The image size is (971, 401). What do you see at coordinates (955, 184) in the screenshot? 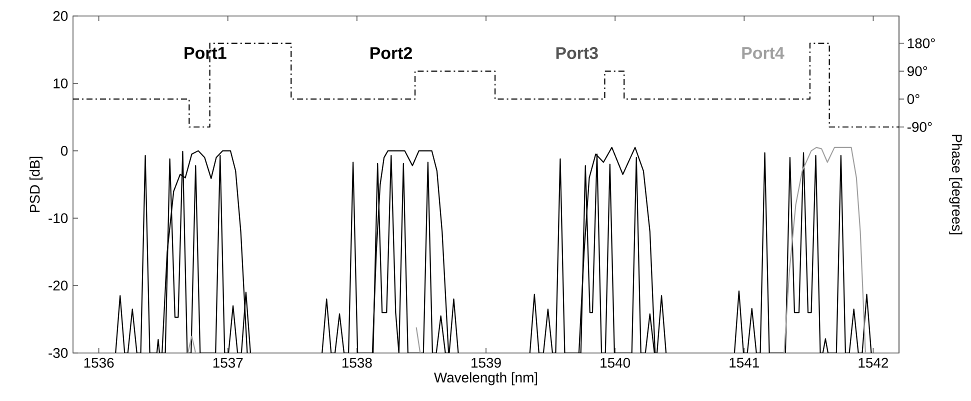
I see `y2-axis-title: Phase [degrees]` at bounding box center [955, 184].